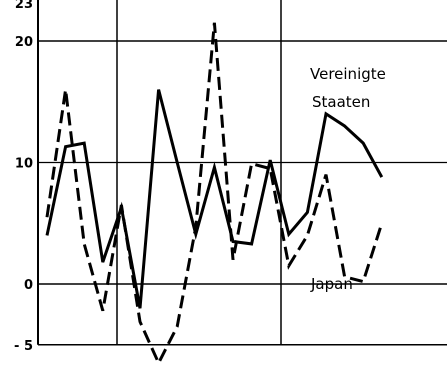 Image resolution: width=447 pixels, height=368 pixels. I want to click on y-tick-labels: 23 20 10 0 - 5, so click(23, 177).